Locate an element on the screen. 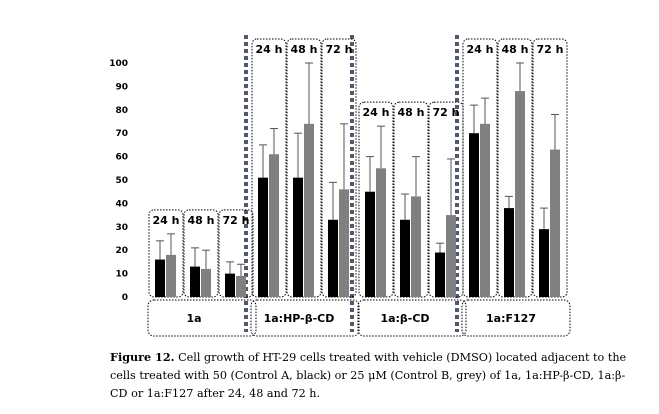  caption-label: Figure 12. is located at coordinates (142, 357).